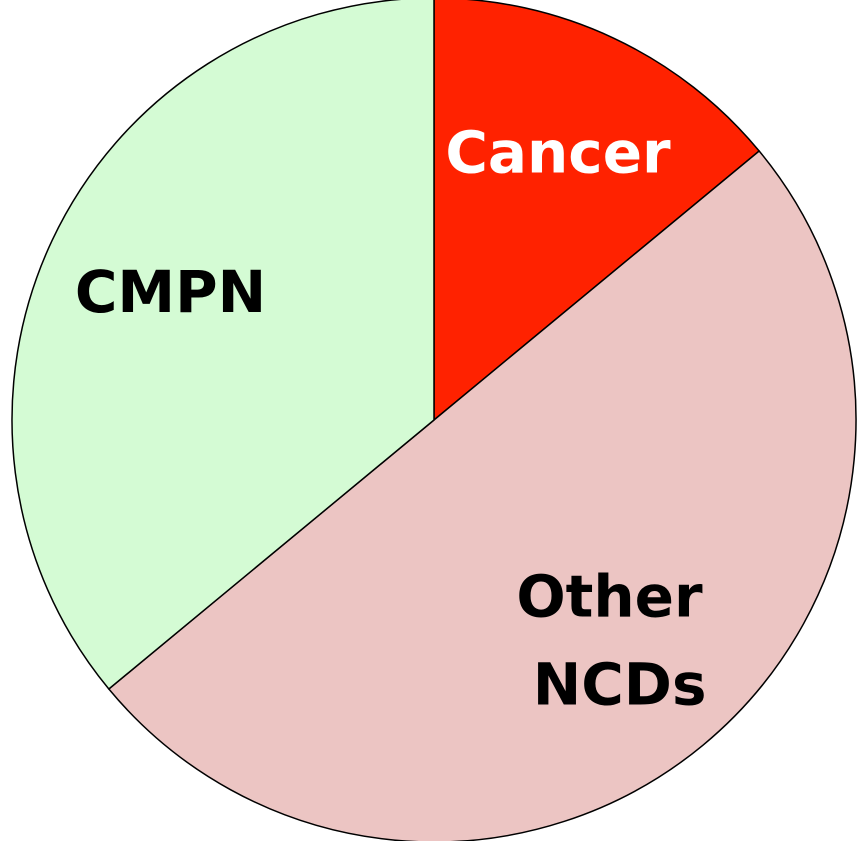  What do you see at coordinates (558, 153) in the screenshot?
I see `slice-label: Cancer` at bounding box center [558, 153].